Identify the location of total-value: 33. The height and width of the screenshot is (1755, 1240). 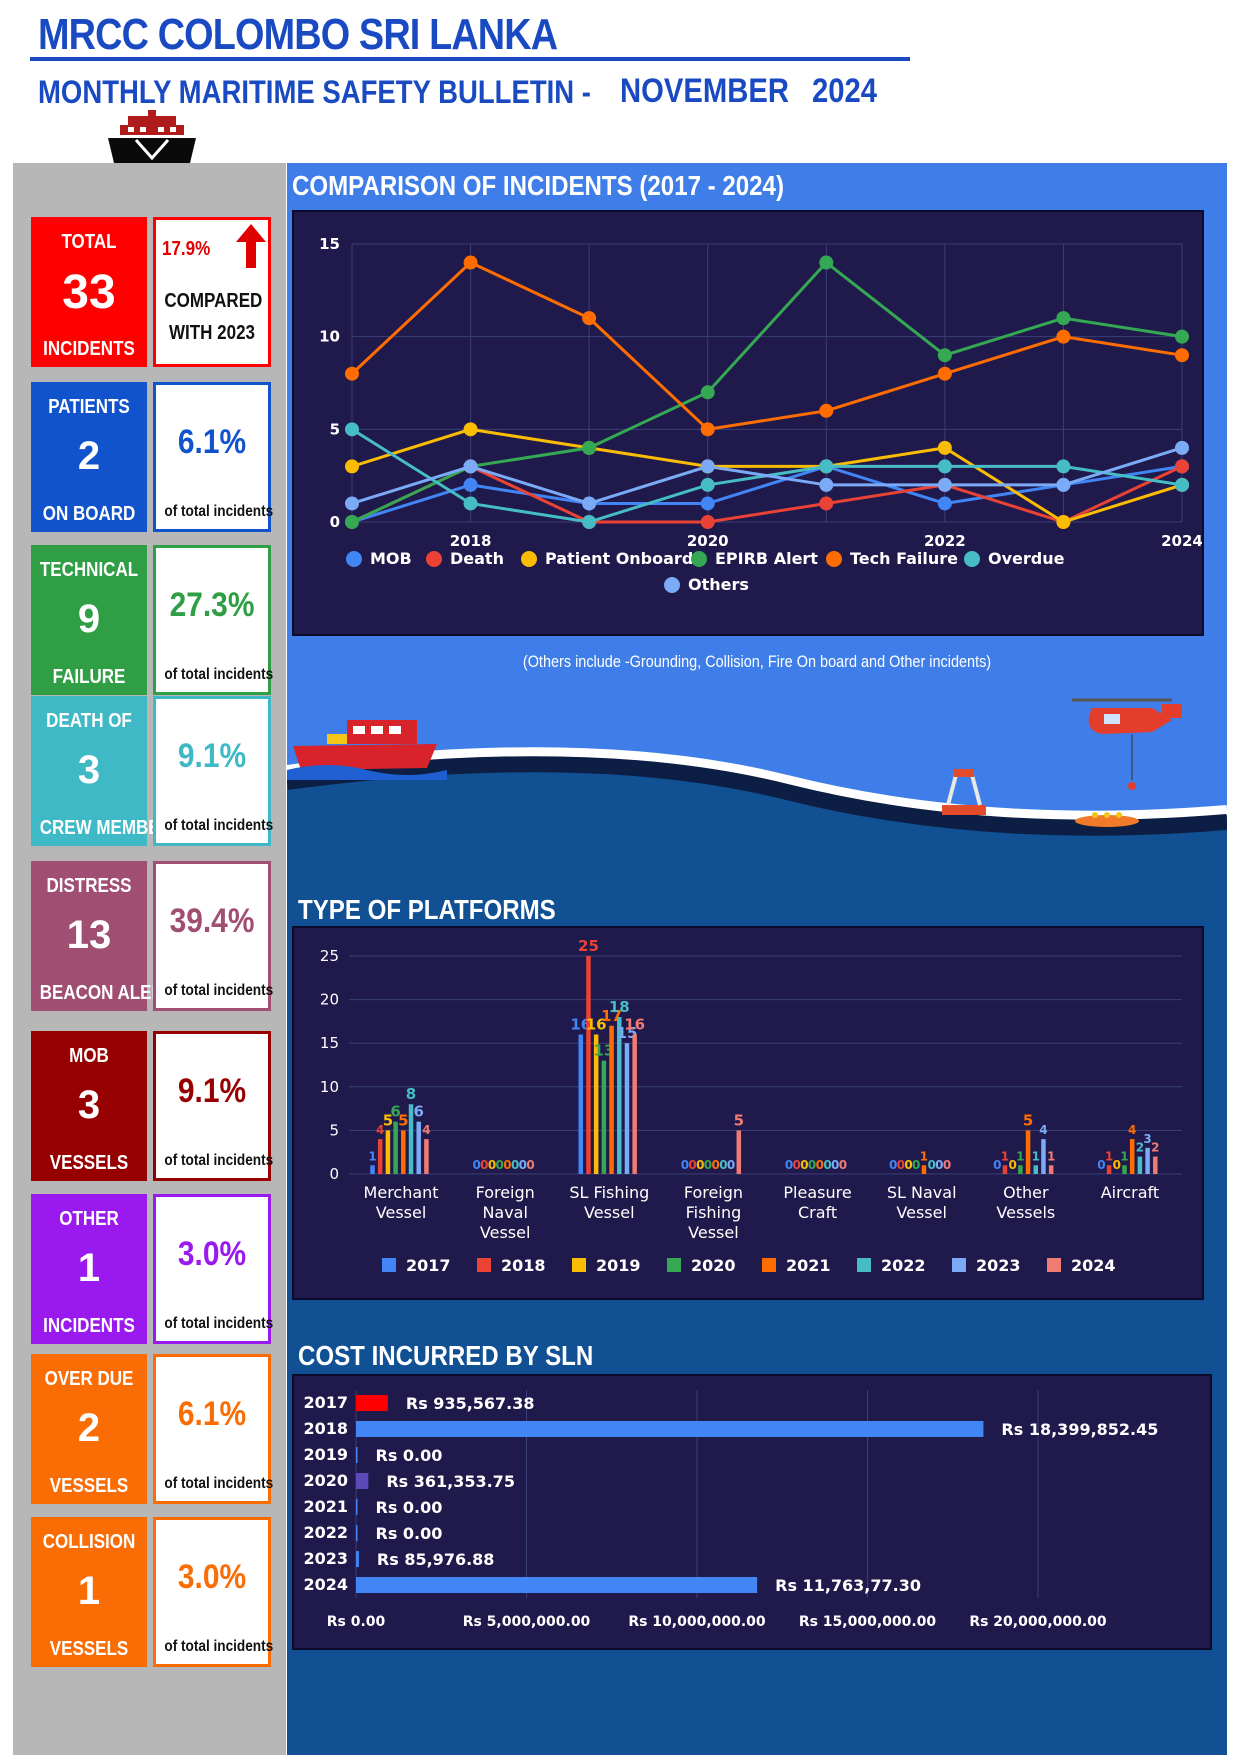
(89, 292).